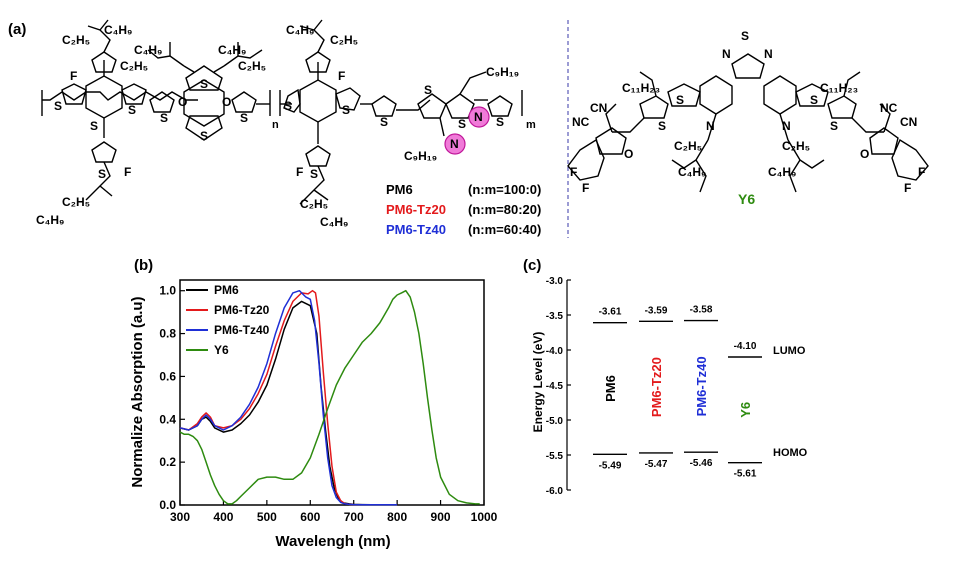  I want to click on y-tick-label: 0.0, so click(167, 505).